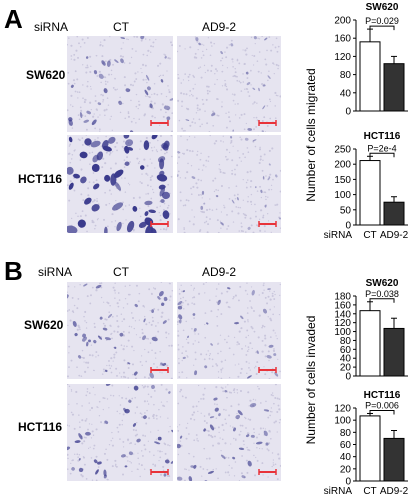 This screenshot has width=416, height=500. I want to click on panel-letter-b: B, so click(13, 271).